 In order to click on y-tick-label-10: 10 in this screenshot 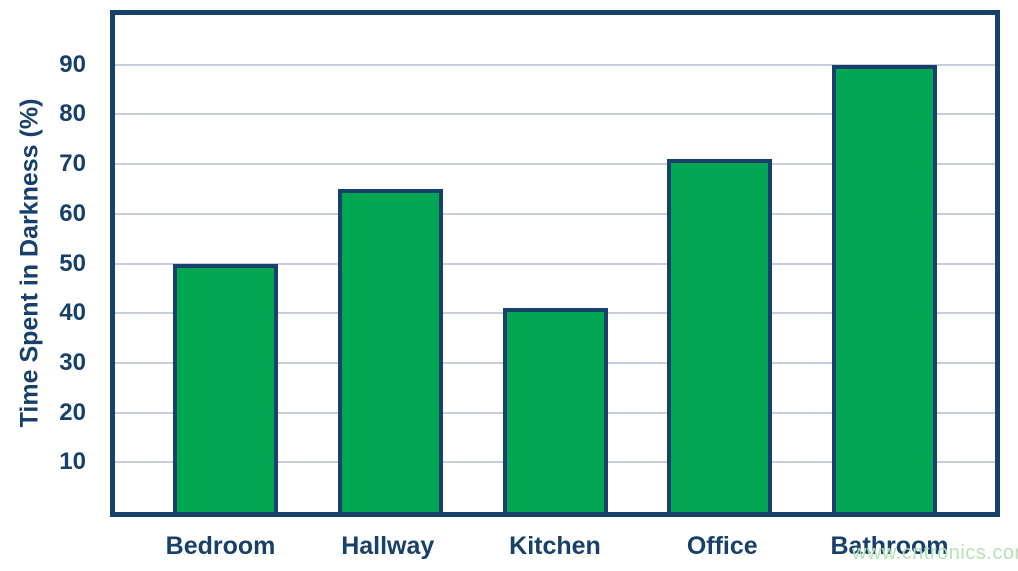, I will do `click(72, 462)`.